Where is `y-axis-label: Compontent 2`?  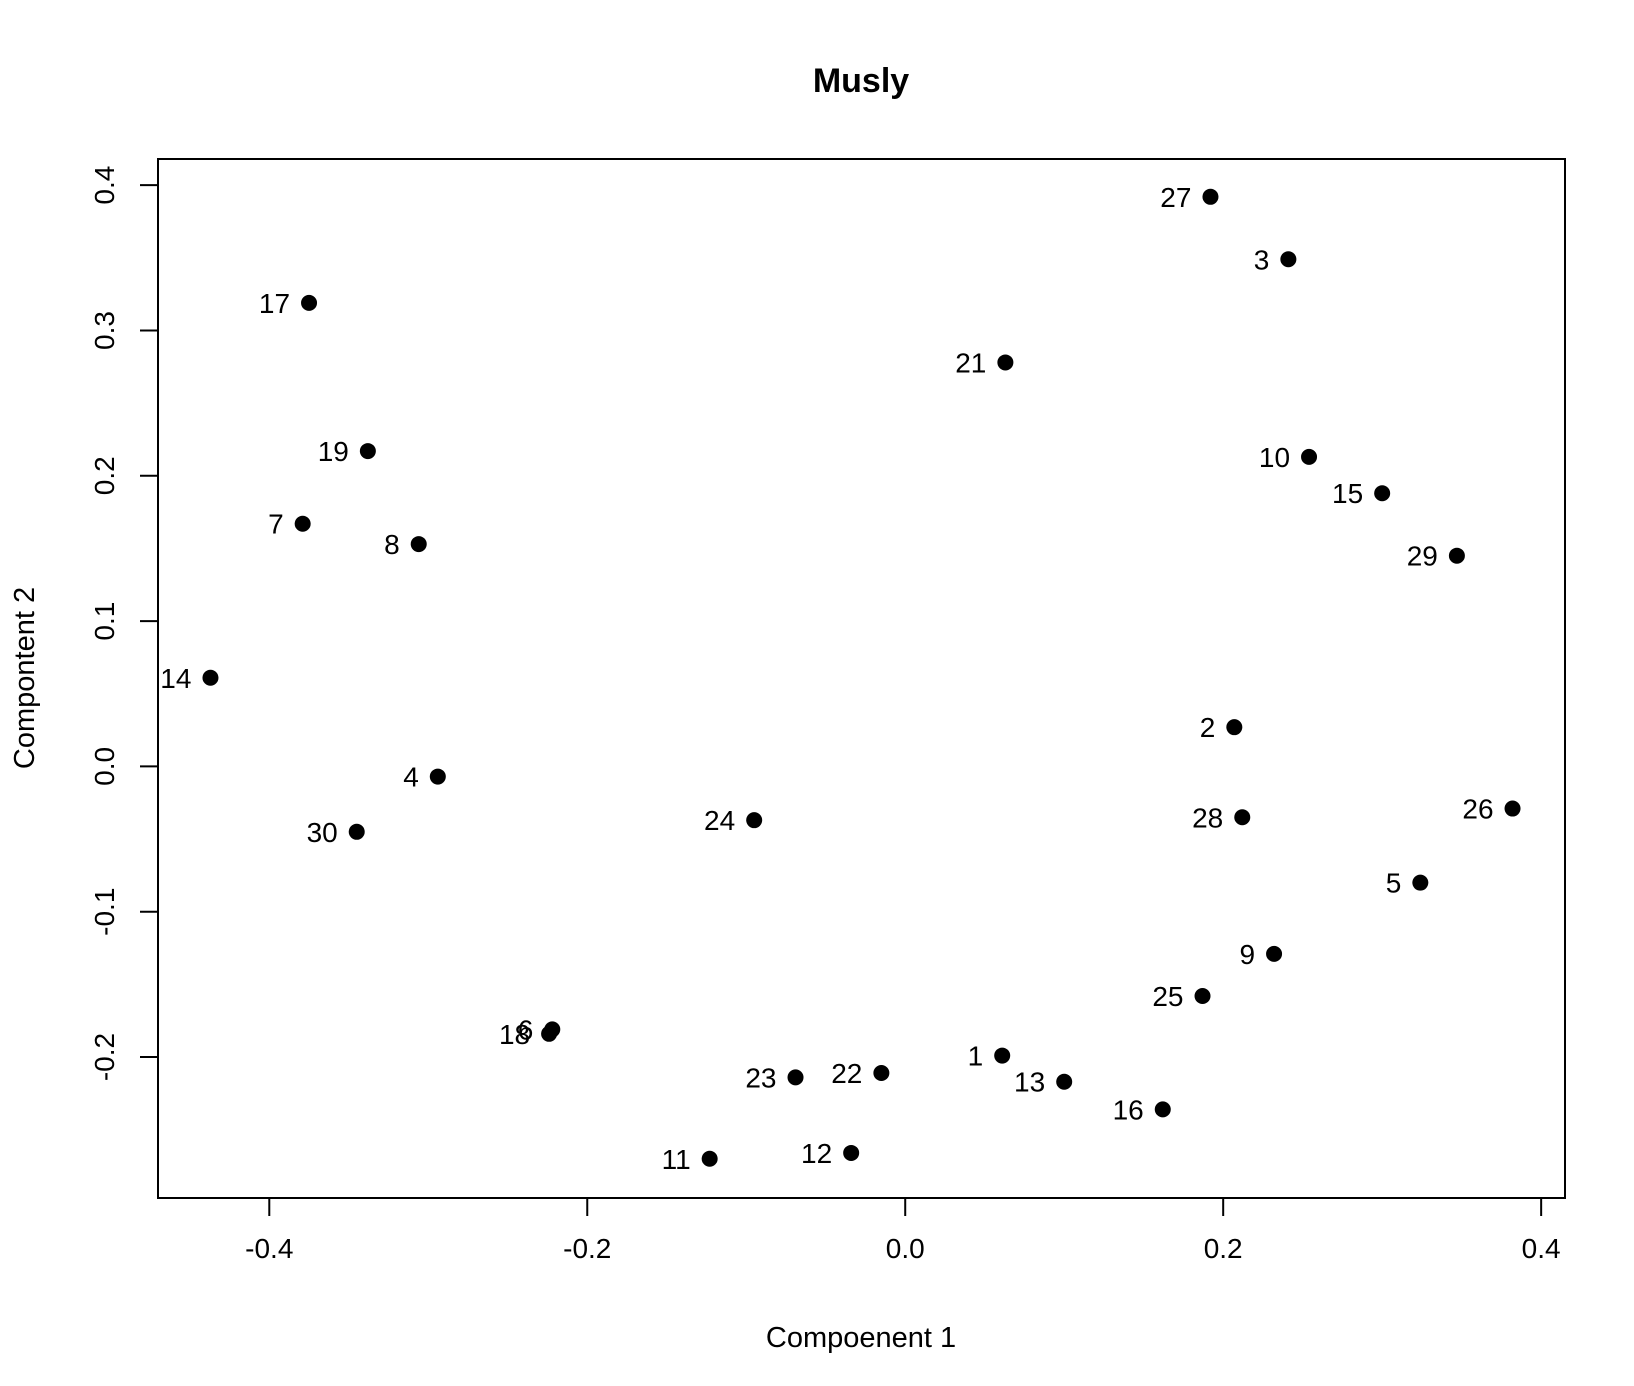
y-axis-label: Compontent 2 is located at coordinates (25, 678).